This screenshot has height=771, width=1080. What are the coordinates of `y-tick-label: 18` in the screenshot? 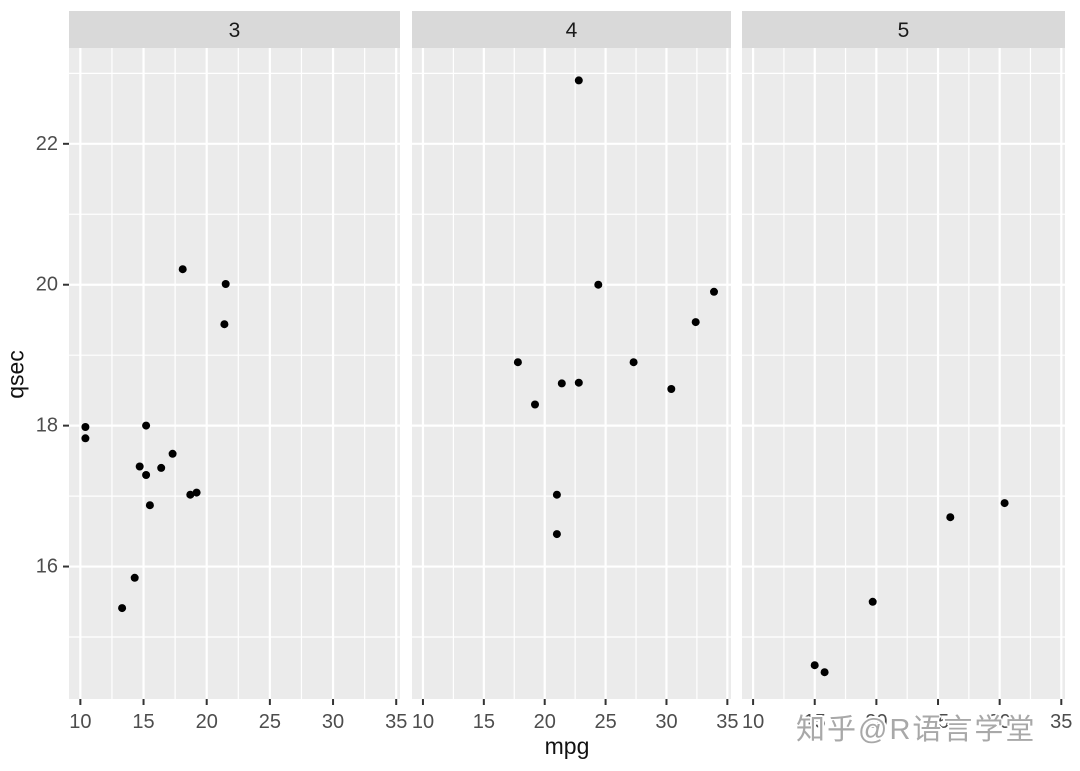 It's located at (47, 426).